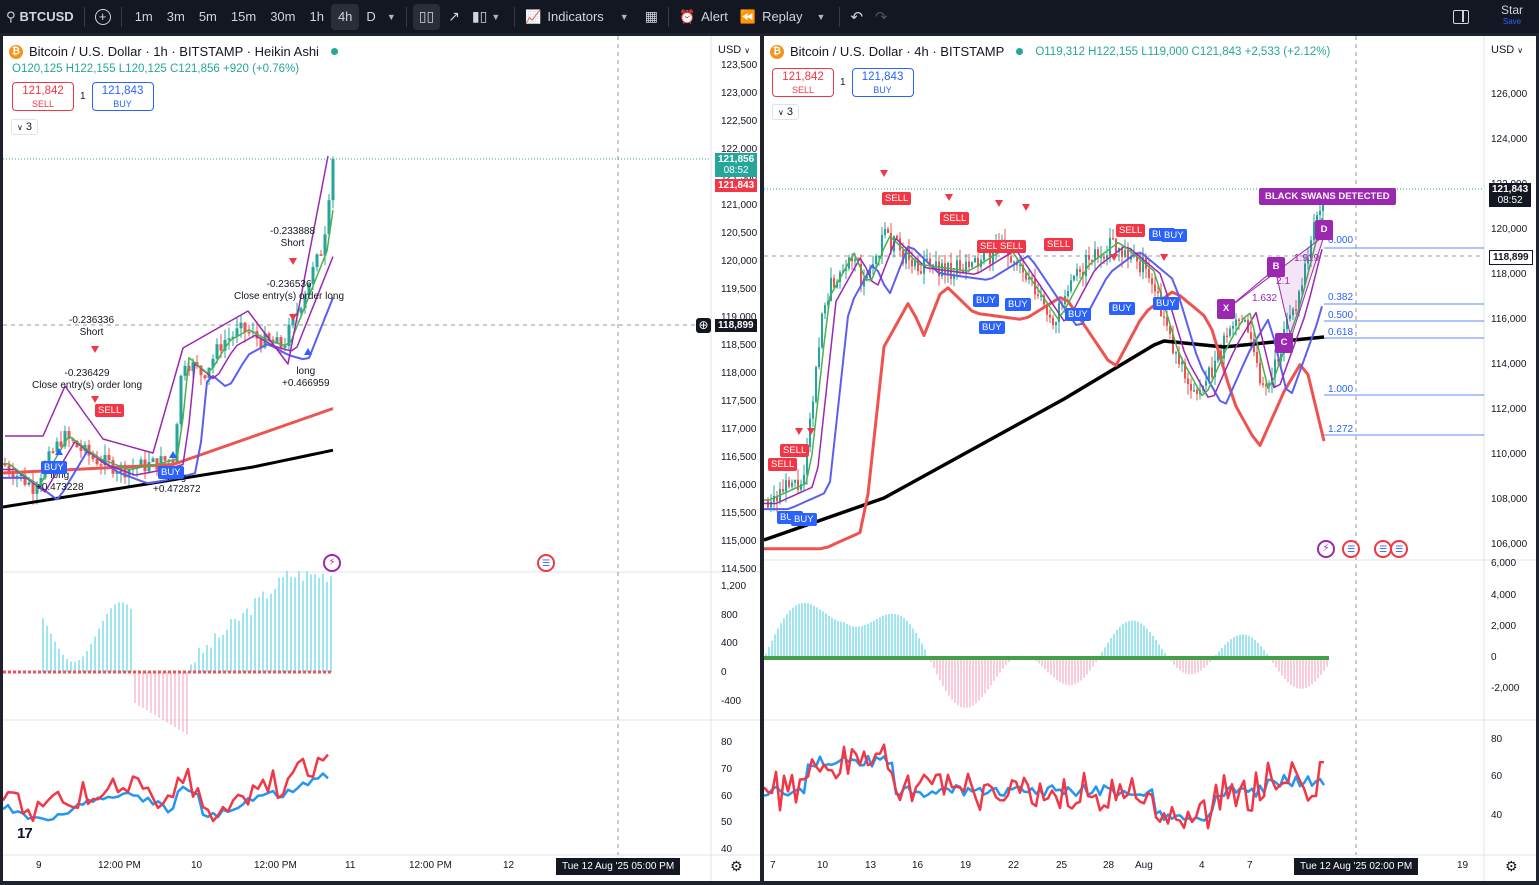  Describe the element at coordinates (345, 16) in the screenshot. I see `timeframe-4h: 4h` at that location.